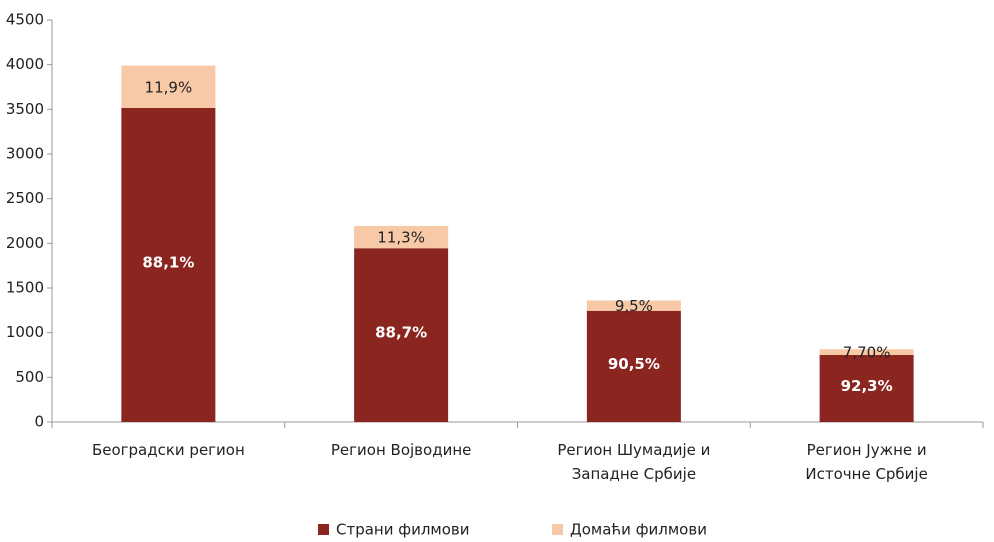  What do you see at coordinates (25, 243) in the screenshot?
I see `y-tick-label: 2000` at bounding box center [25, 243].